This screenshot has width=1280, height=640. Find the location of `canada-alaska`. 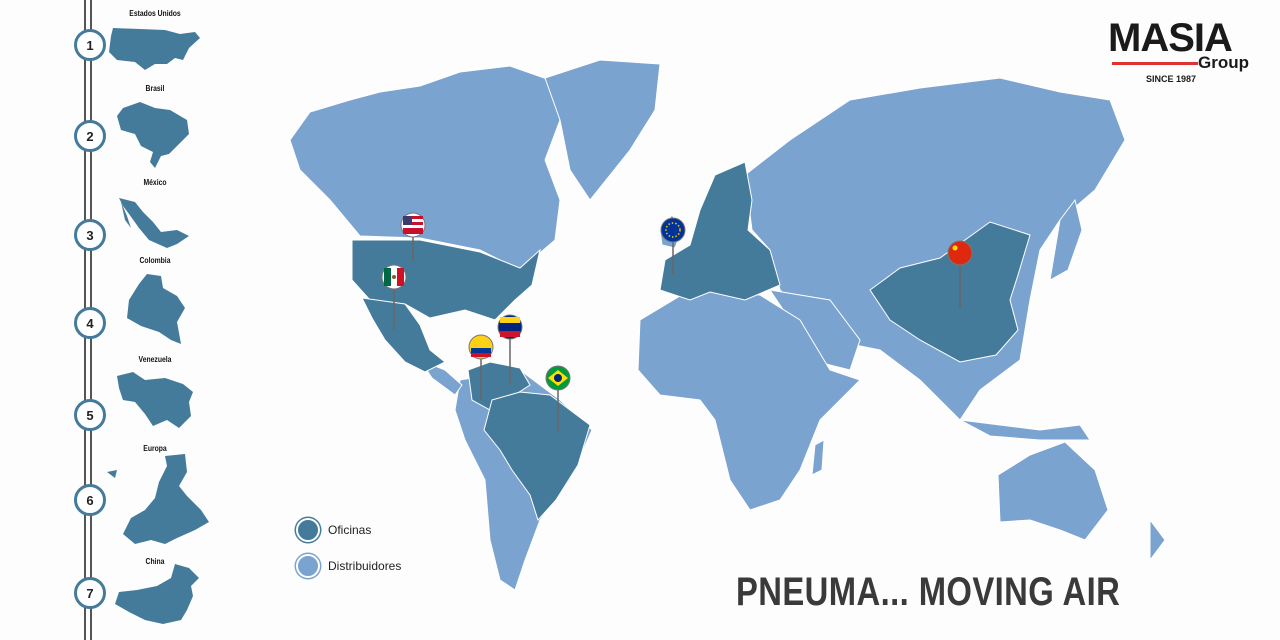

canada-alaska is located at coordinates (425, 168).